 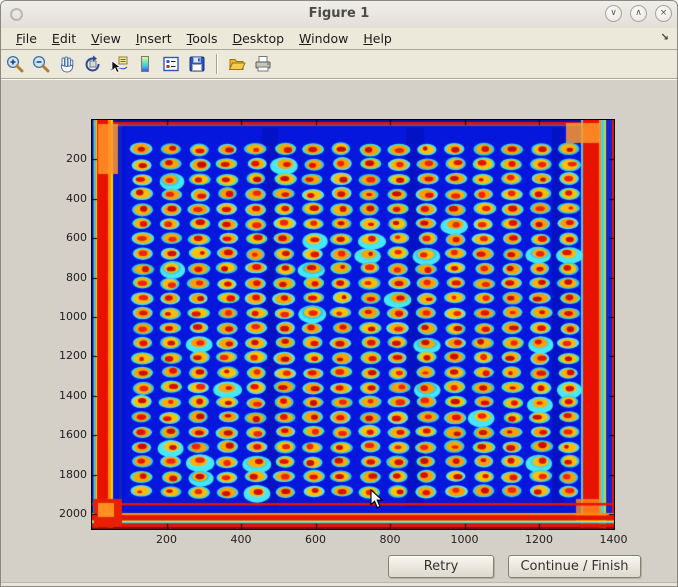 What do you see at coordinates (106, 38) in the screenshot?
I see `menu-view: View` at bounding box center [106, 38].